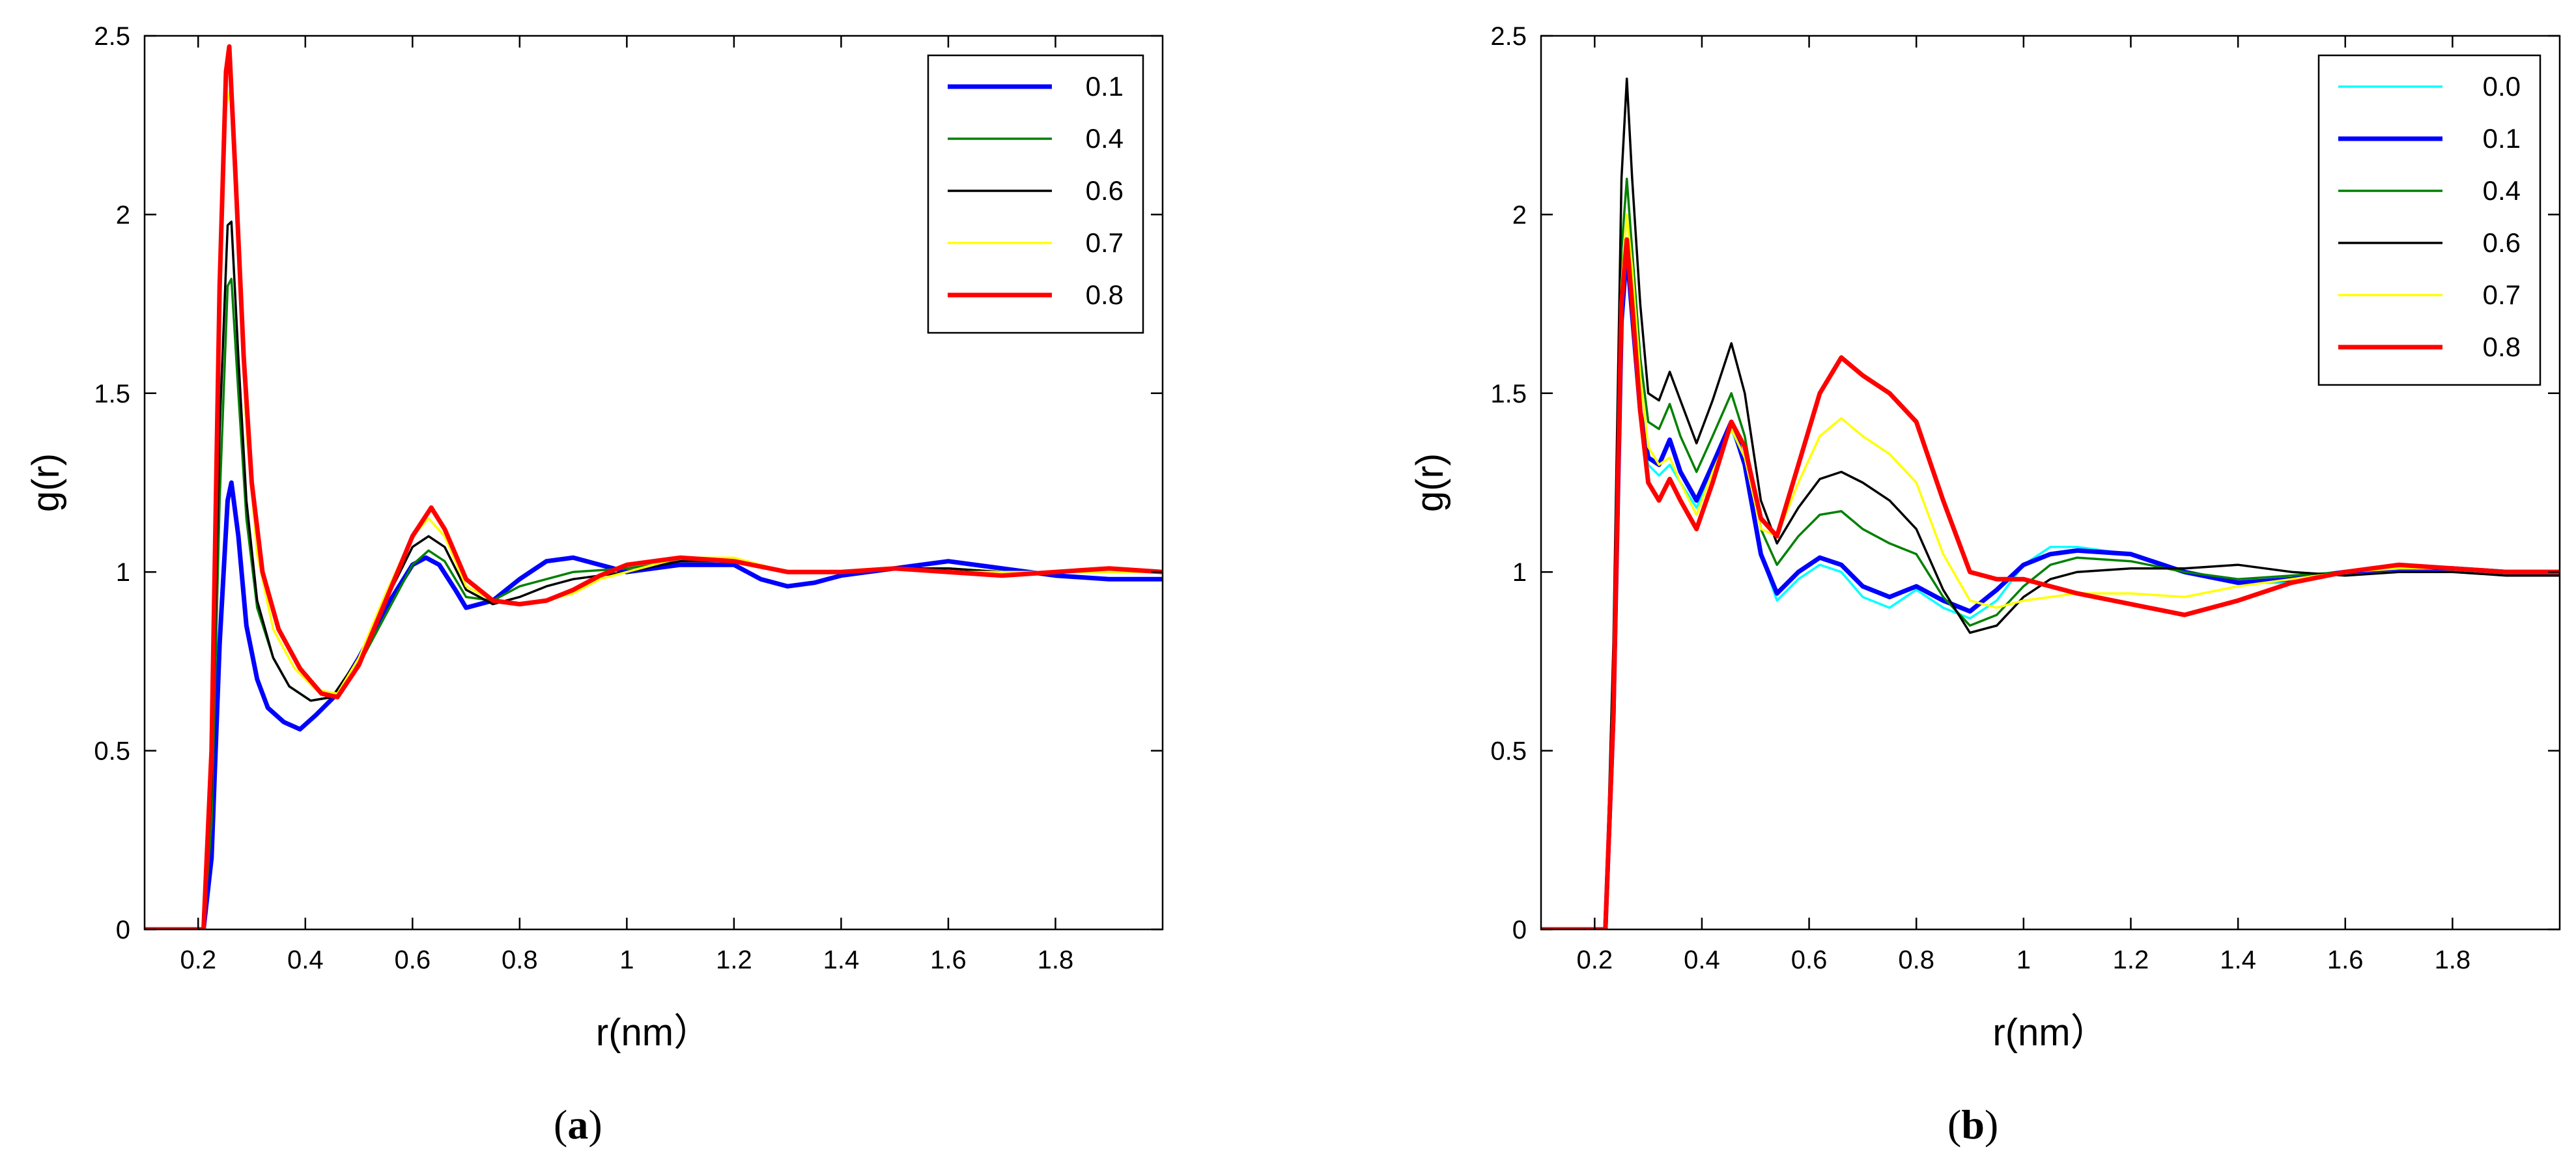 Image resolution: width=2576 pixels, height=1173 pixels. Describe the element at coordinates (2429, 86) in the screenshot. I see `legend-item-0.0: 0.0` at that location.